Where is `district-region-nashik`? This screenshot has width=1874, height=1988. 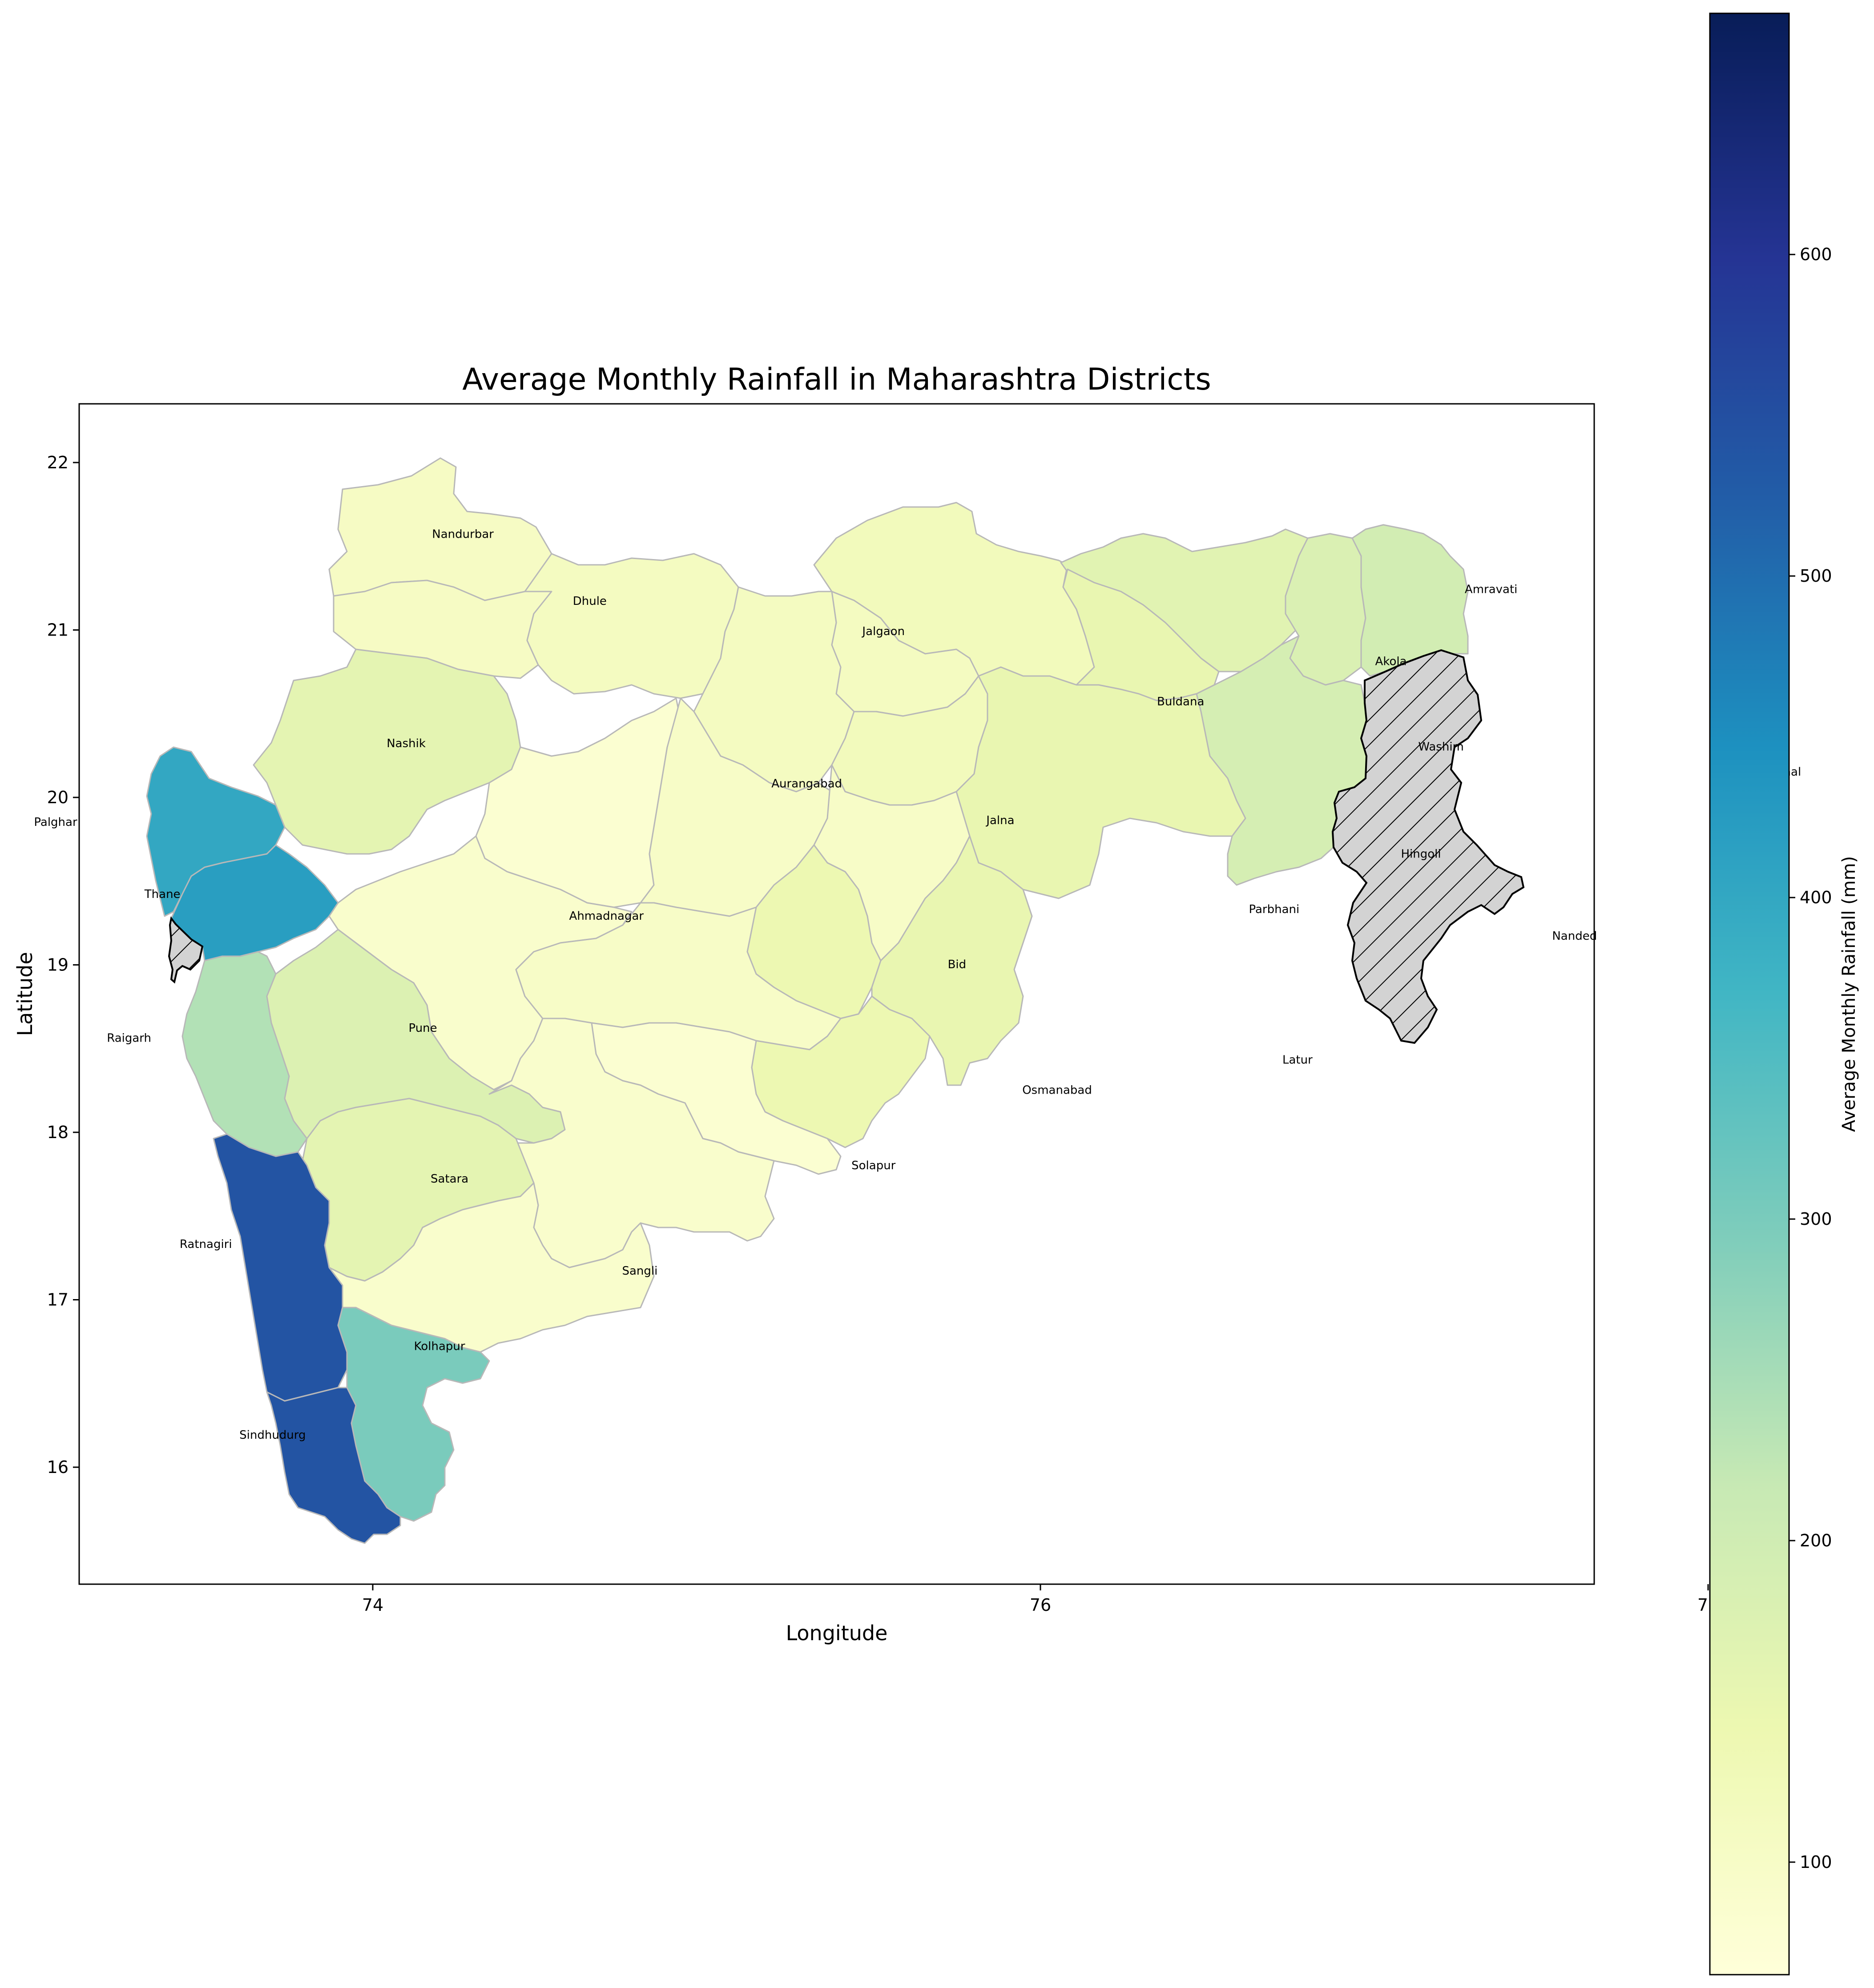
district-region-nashik is located at coordinates (387, 751).